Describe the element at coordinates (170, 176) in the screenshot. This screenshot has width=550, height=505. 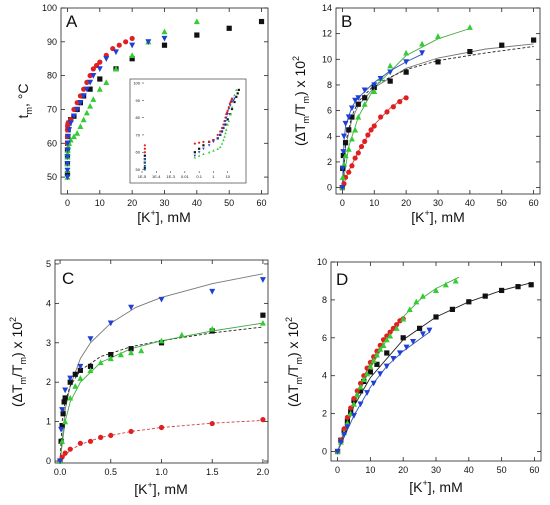
I see `inset-xtick-label: 1E-3` at that location.